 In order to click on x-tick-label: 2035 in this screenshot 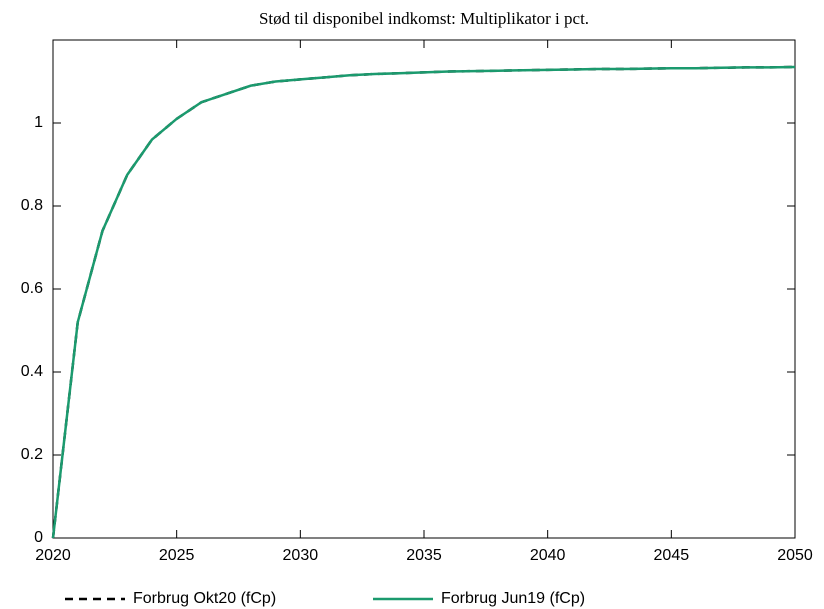, I will do `click(424, 555)`.